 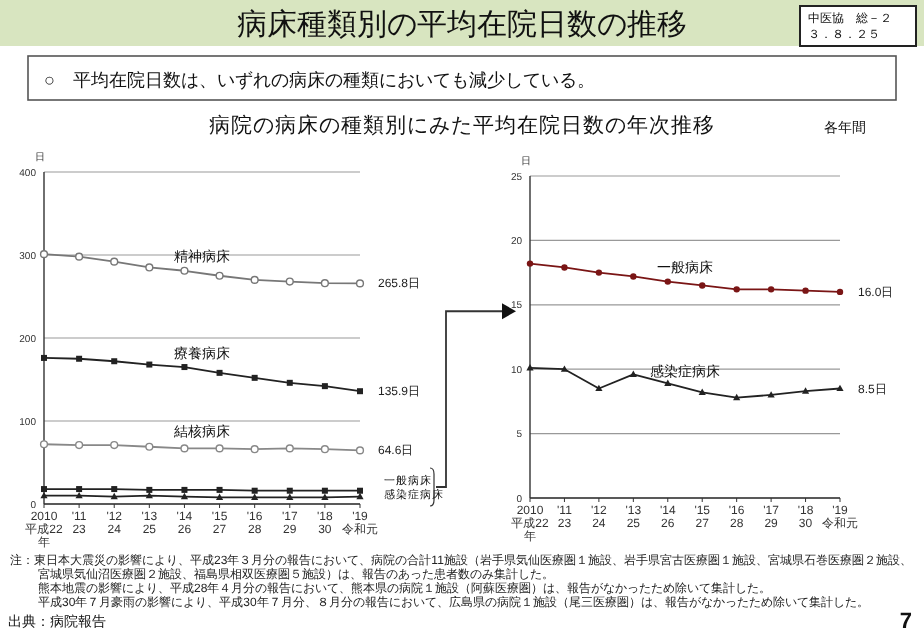 I want to click on line-series, so click(x=685, y=382).